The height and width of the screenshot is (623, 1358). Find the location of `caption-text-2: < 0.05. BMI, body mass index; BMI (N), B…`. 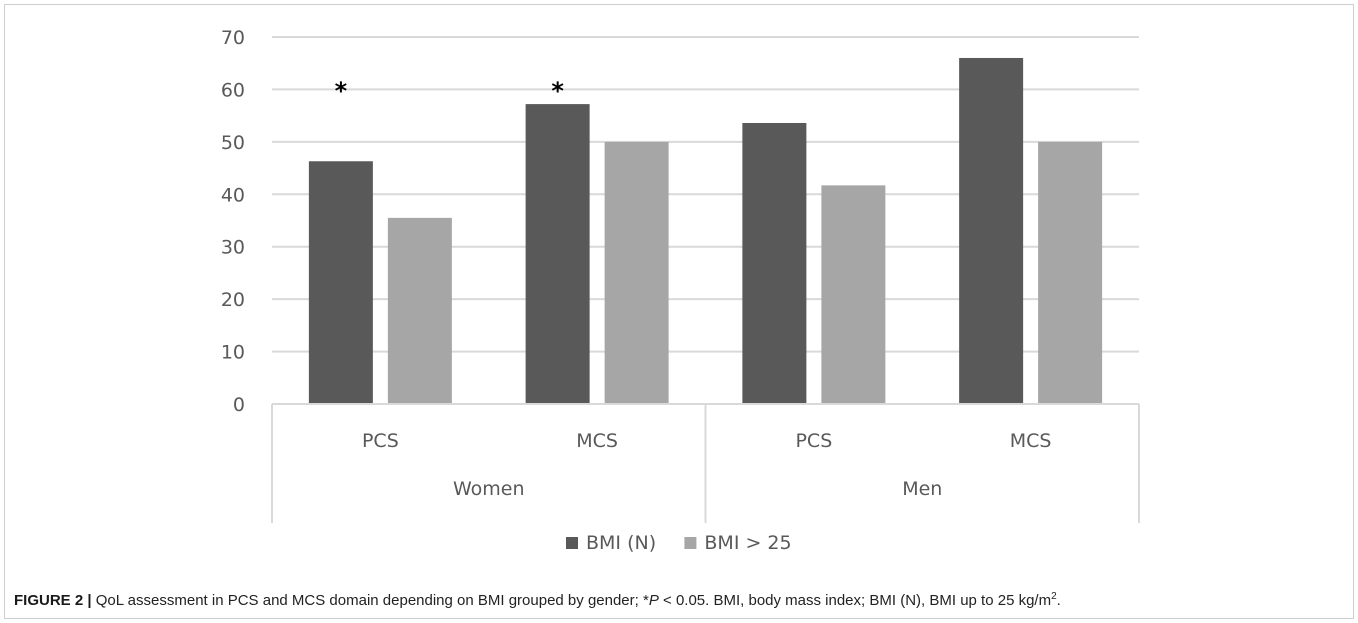

caption-text-2: < 0.05. BMI, body mass index; BMI (N), B… is located at coordinates (855, 600).